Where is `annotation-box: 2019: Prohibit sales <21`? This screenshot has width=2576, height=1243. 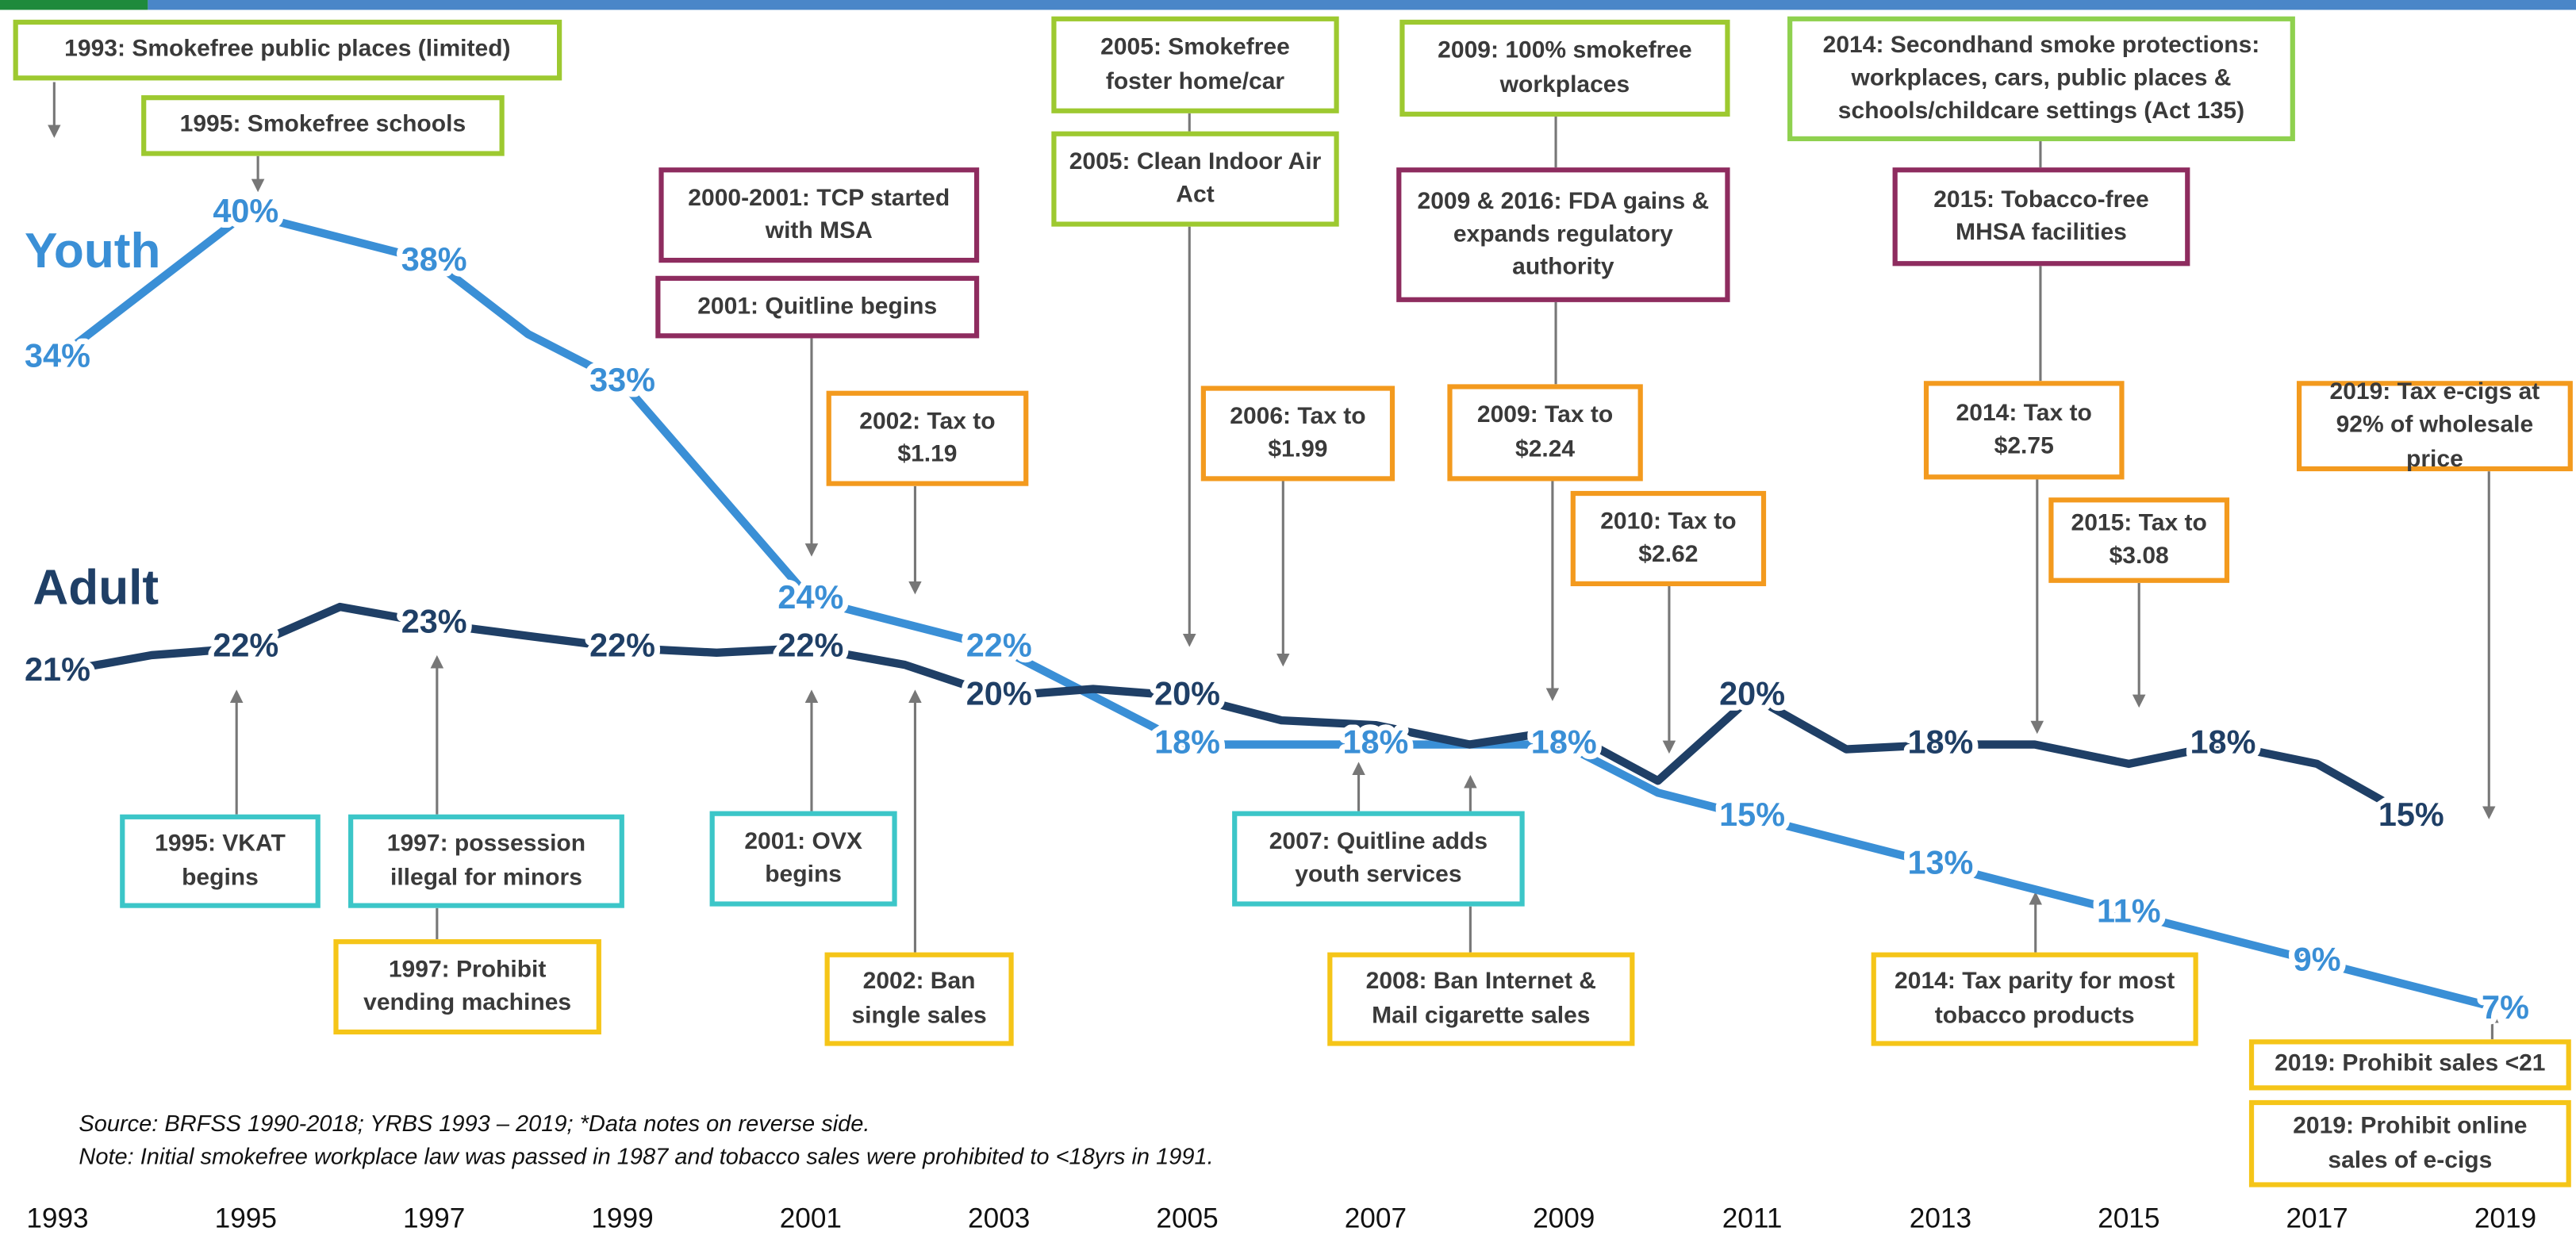 annotation-box: 2019: Prohibit sales <21 is located at coordinates (2409, 1065).